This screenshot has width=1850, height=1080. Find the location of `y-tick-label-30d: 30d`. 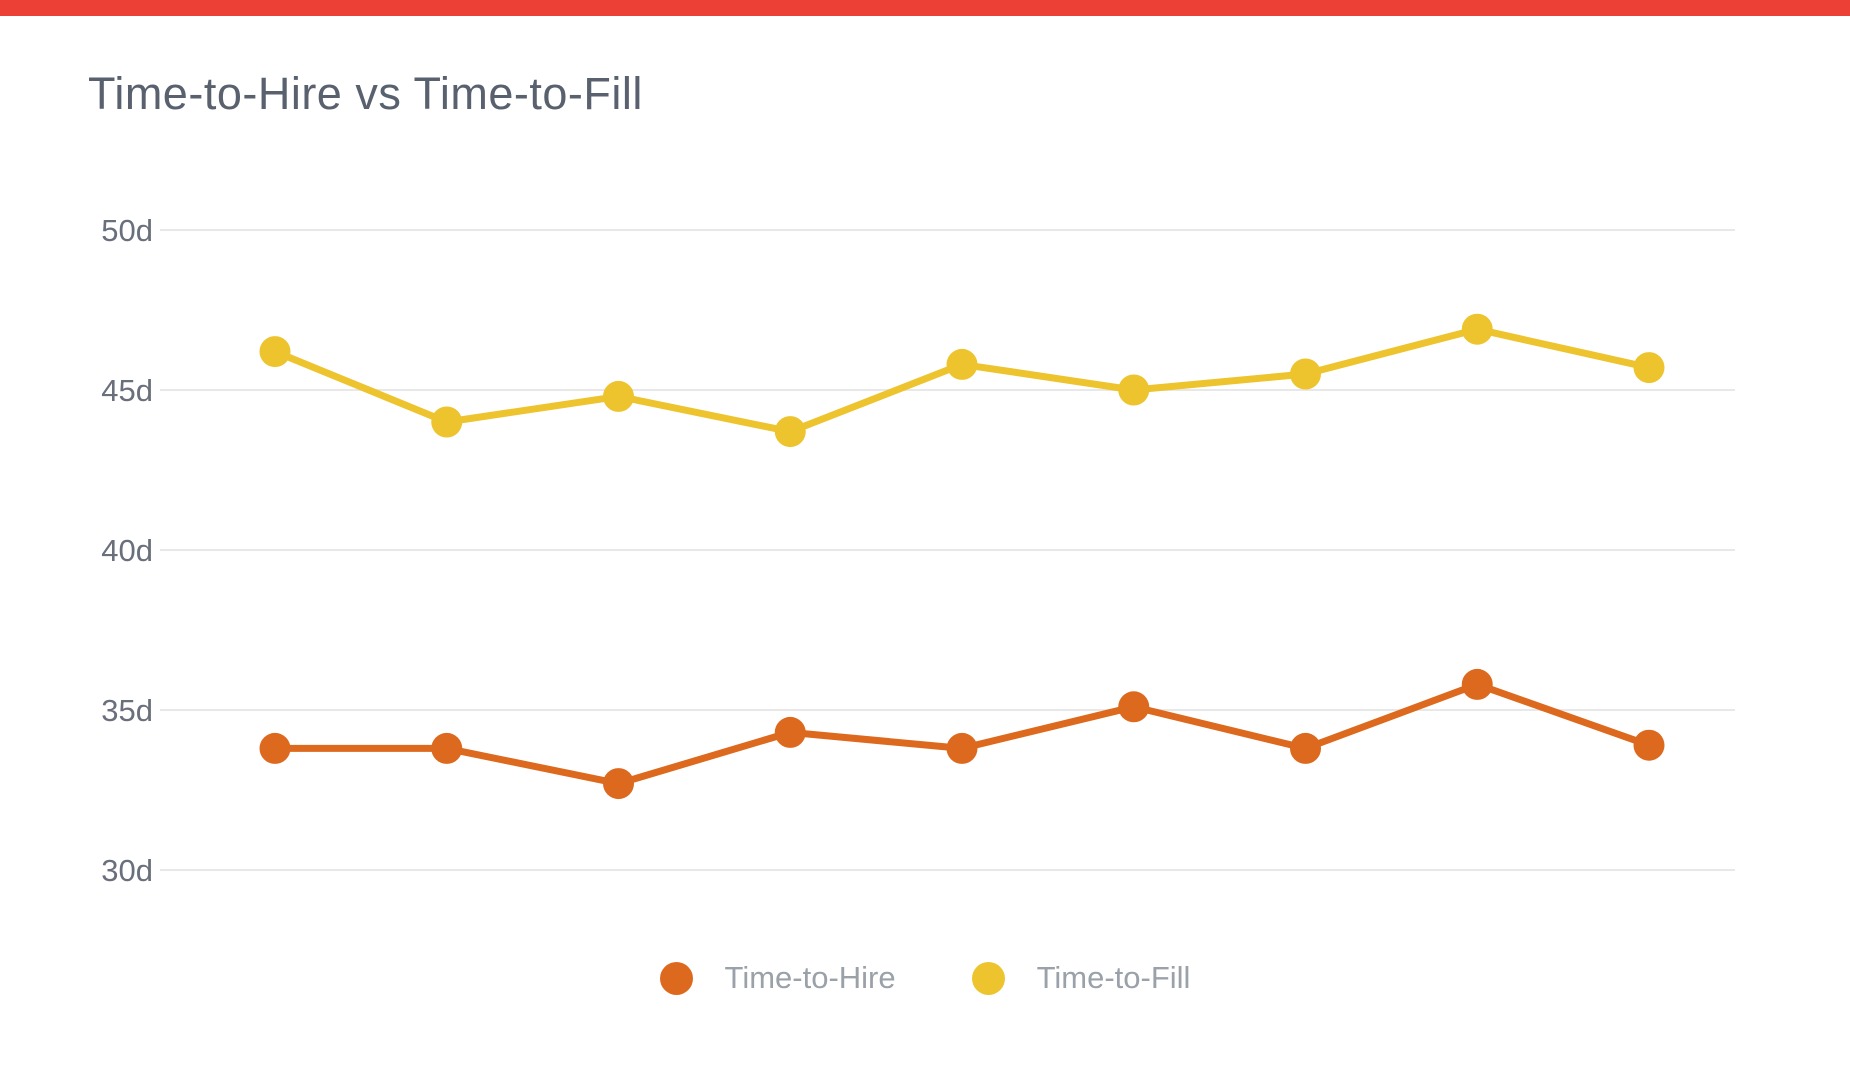

y-tick-label-30d: 30d is located at coordinates (127, 870).